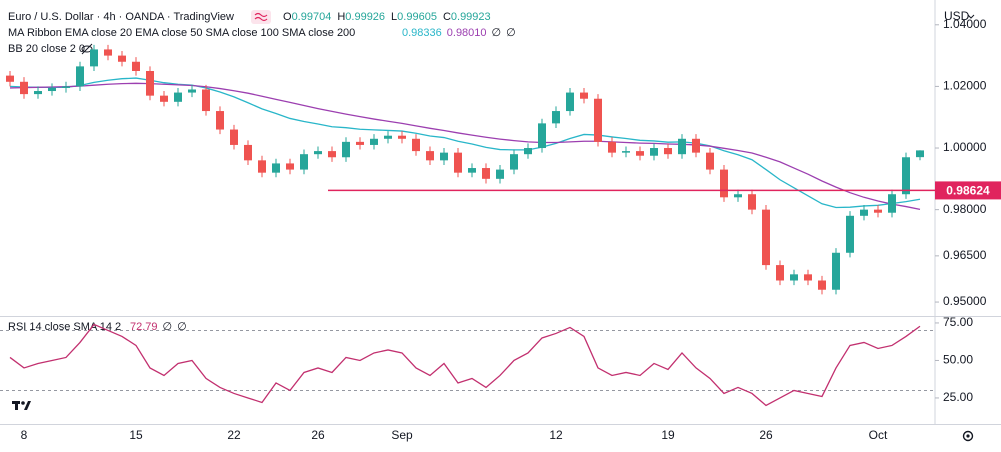 The width and height of the screenshot is (1001, 452). I want to click on y-tick-label: 1.02000, so click(965, 86).